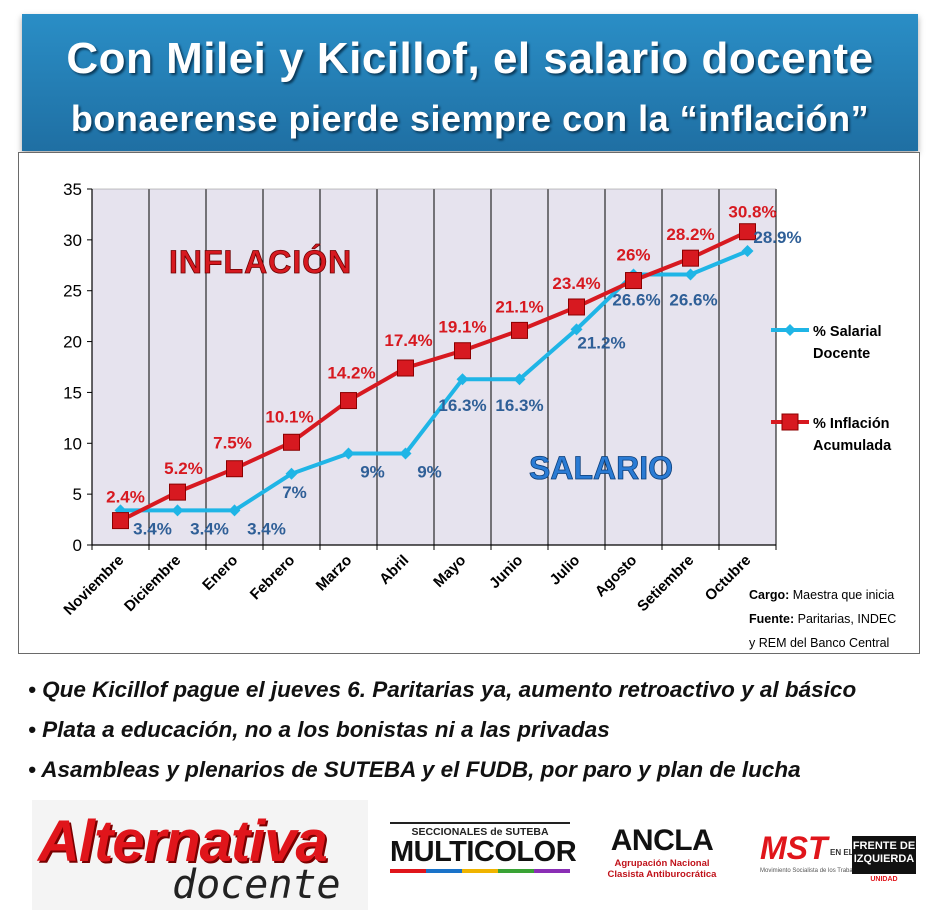  What do you see at coordinates (256, 885) in the screenshot?
I see `docente-word: docente` at bounding box center [256, 885].